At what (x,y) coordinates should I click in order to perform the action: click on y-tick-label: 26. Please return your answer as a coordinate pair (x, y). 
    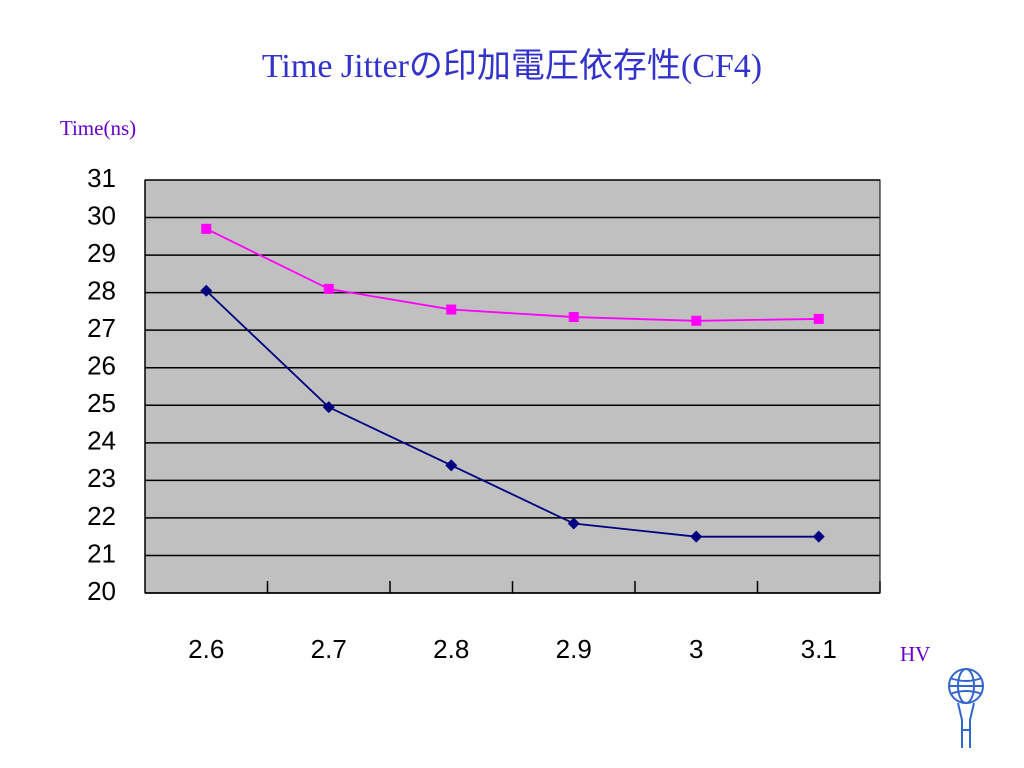
    Looking at the image, I should click on (101, 366).